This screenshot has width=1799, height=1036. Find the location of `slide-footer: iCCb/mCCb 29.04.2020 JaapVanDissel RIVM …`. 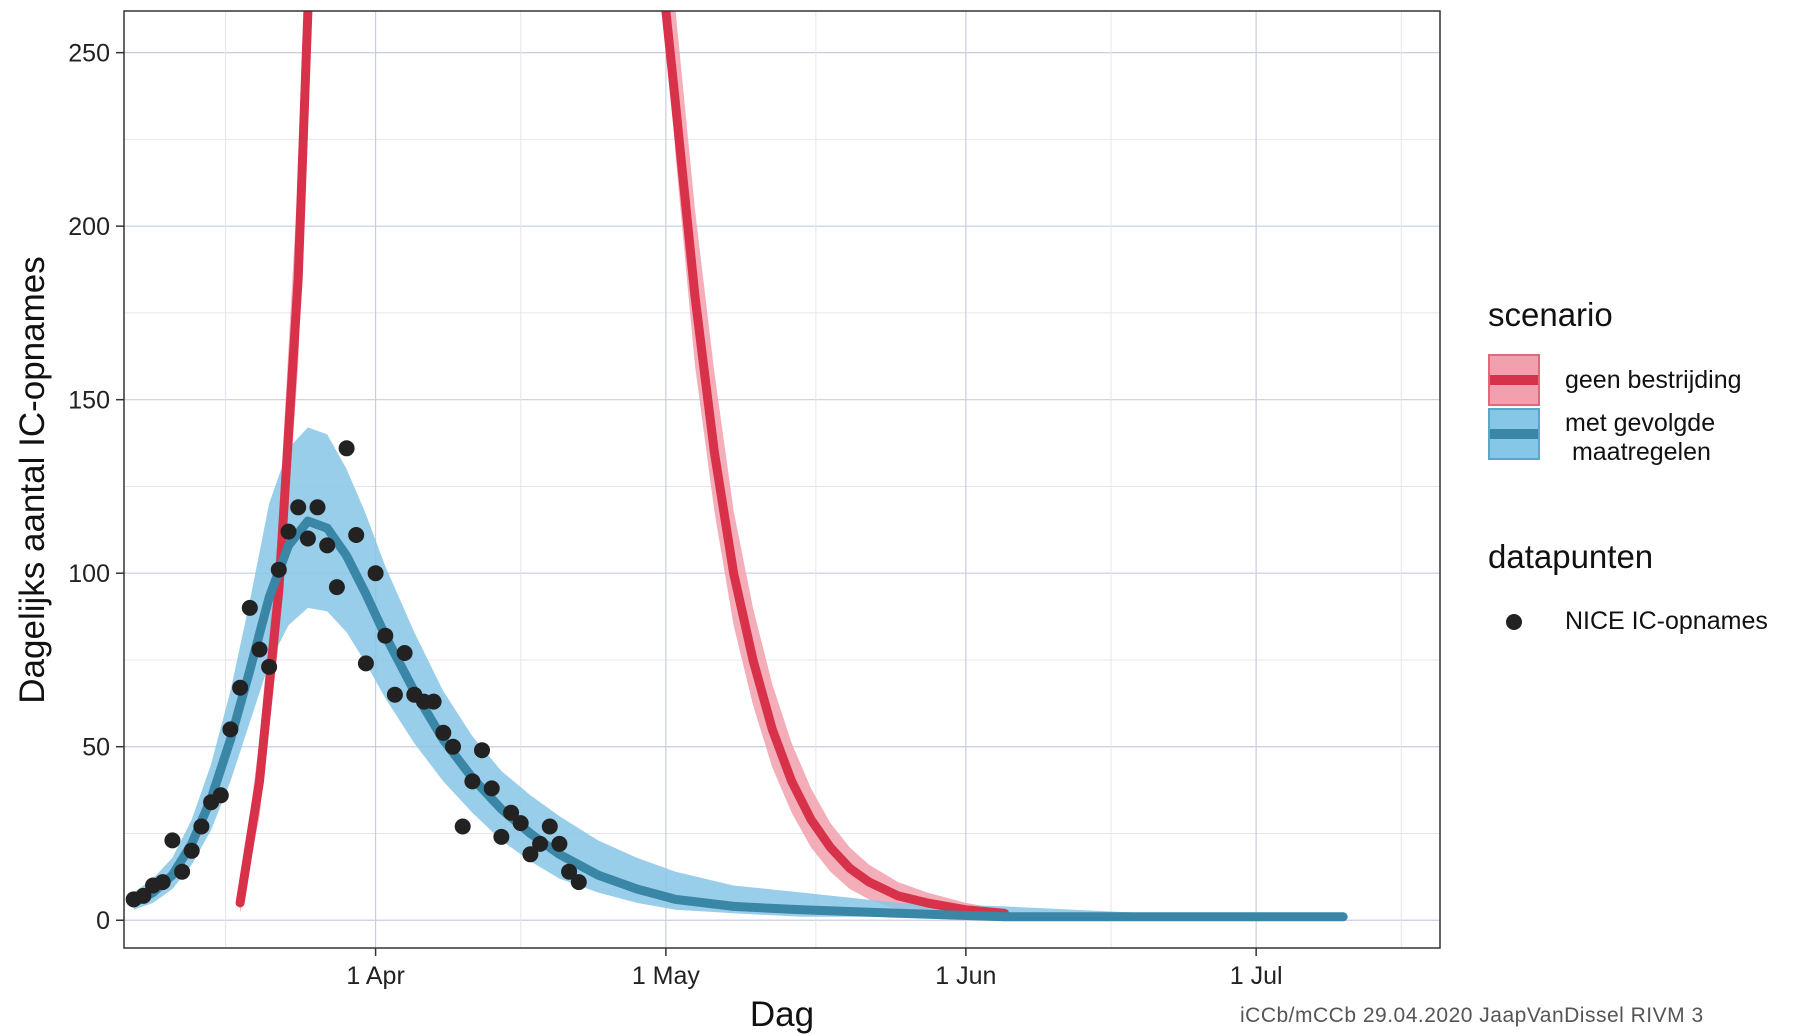

slide-footer: iCCb/mCCb 29.04.2020 JaapVanDissel RIVM … is located at coordinates (1472, 1015).